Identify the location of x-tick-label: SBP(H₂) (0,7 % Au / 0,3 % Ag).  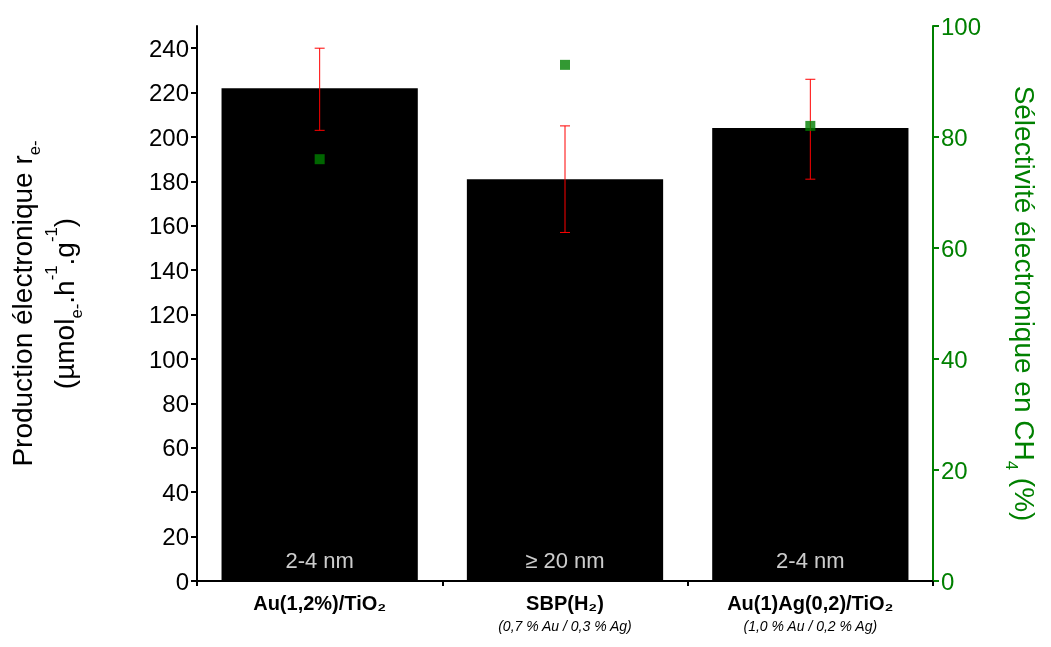
(565, 613).